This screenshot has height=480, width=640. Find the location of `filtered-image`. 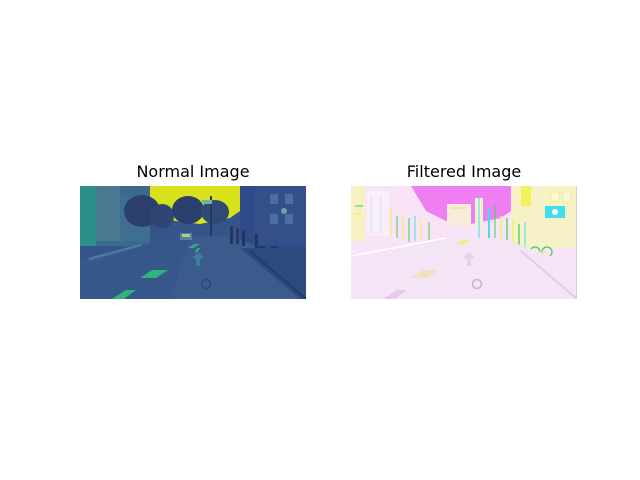

filtered-image is located at coordinates (464, 242).